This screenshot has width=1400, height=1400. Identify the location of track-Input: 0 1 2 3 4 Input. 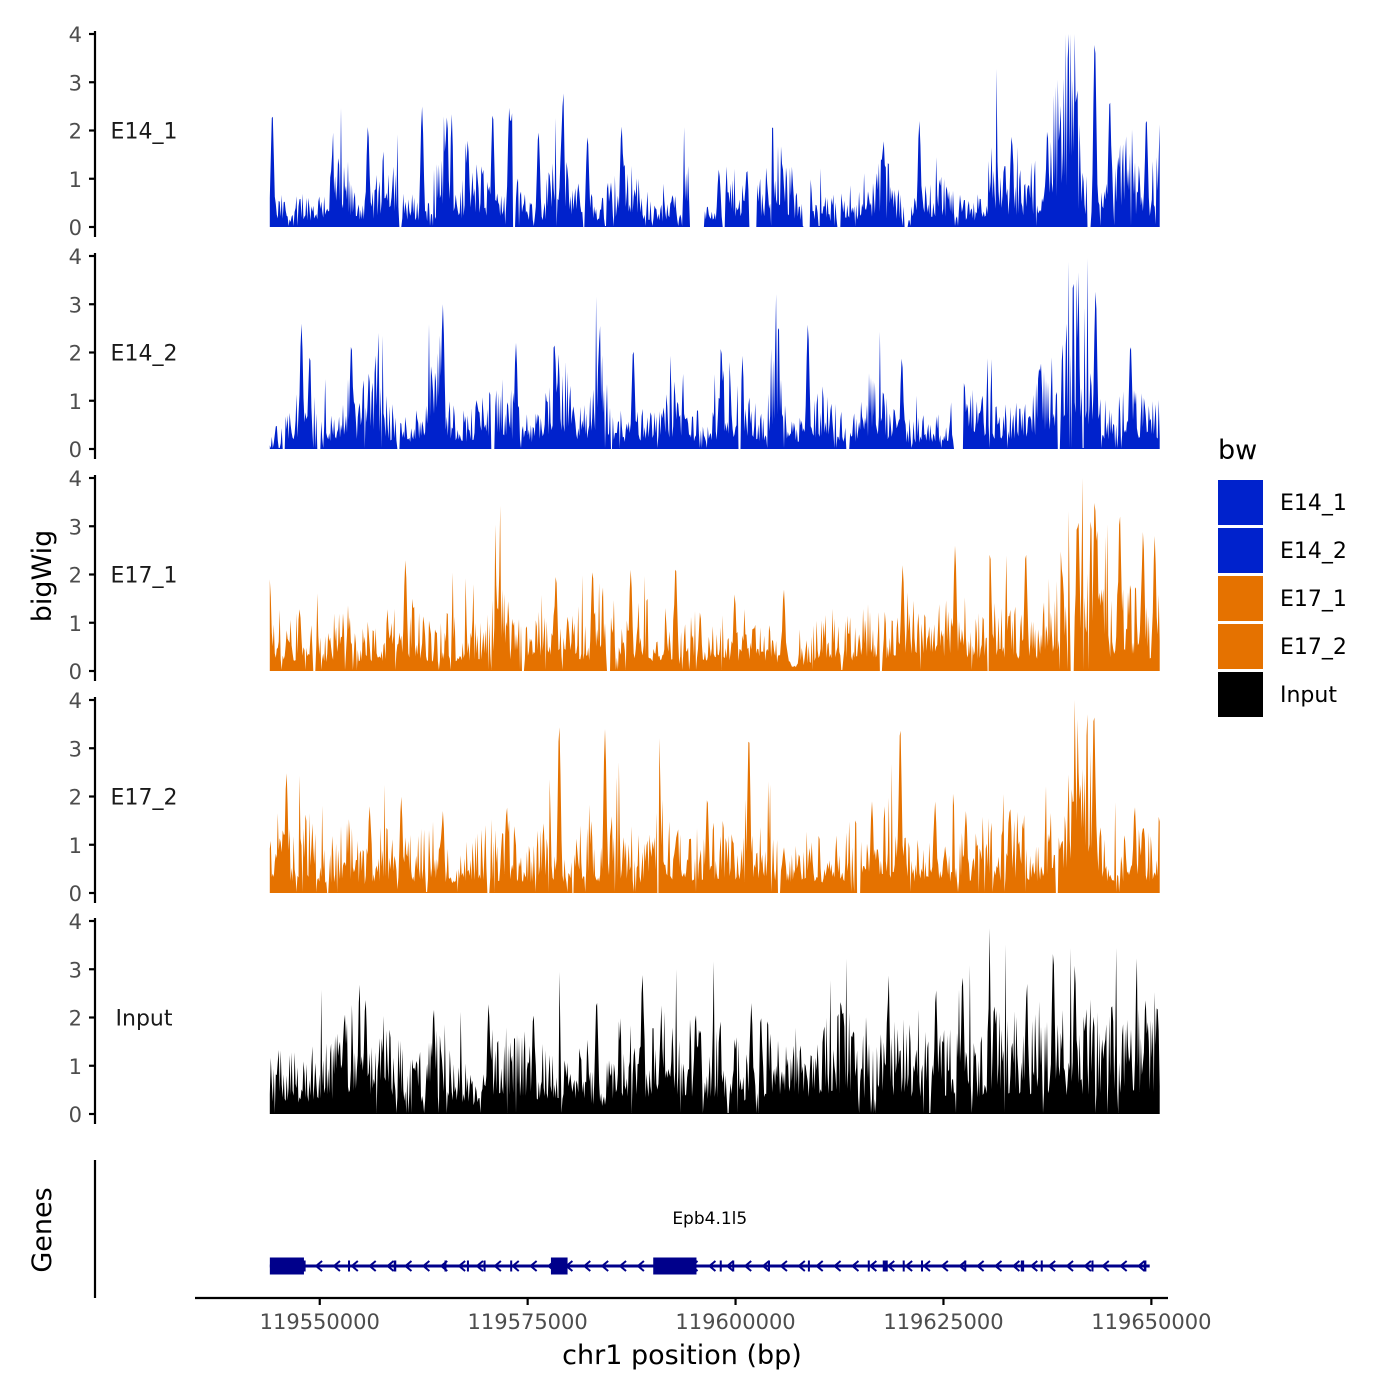
(614, 1018).